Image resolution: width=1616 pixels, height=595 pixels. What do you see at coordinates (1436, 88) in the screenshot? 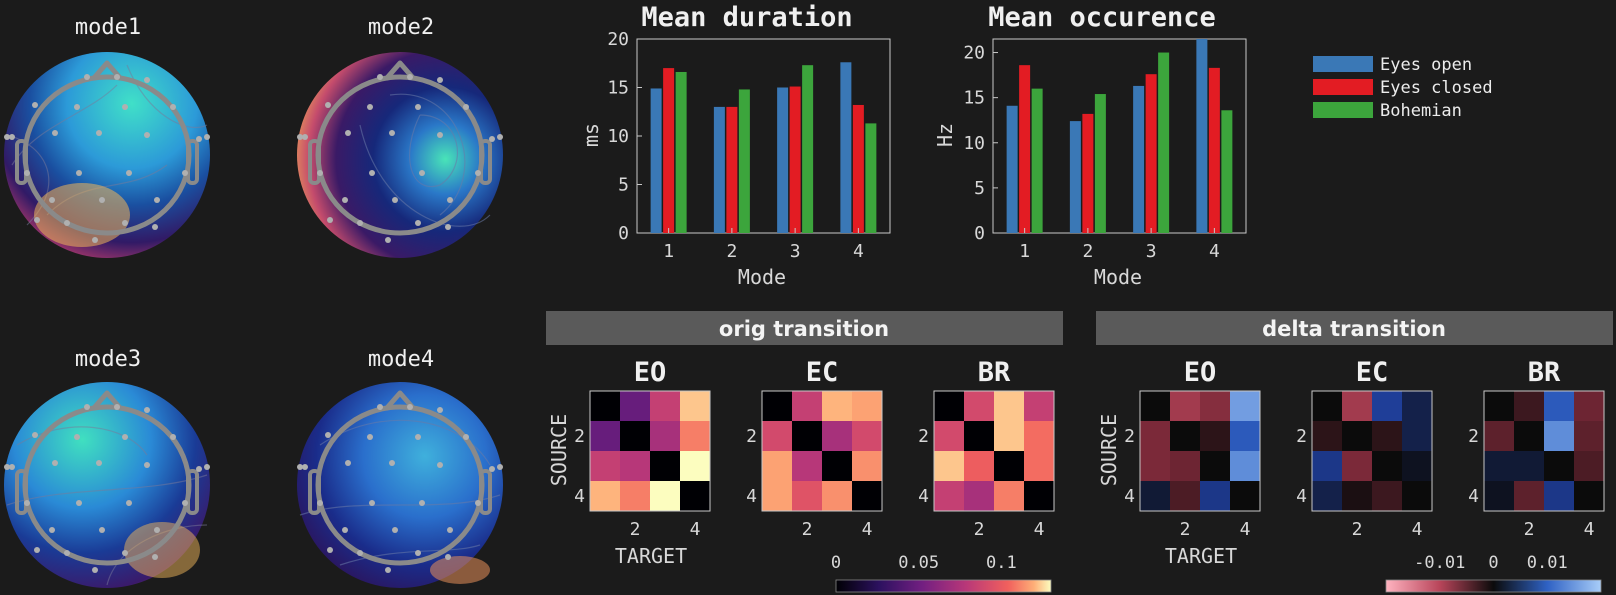
I see `legend-label-eyes-closed: Eyes closed` at bounding box center [1436, 88].